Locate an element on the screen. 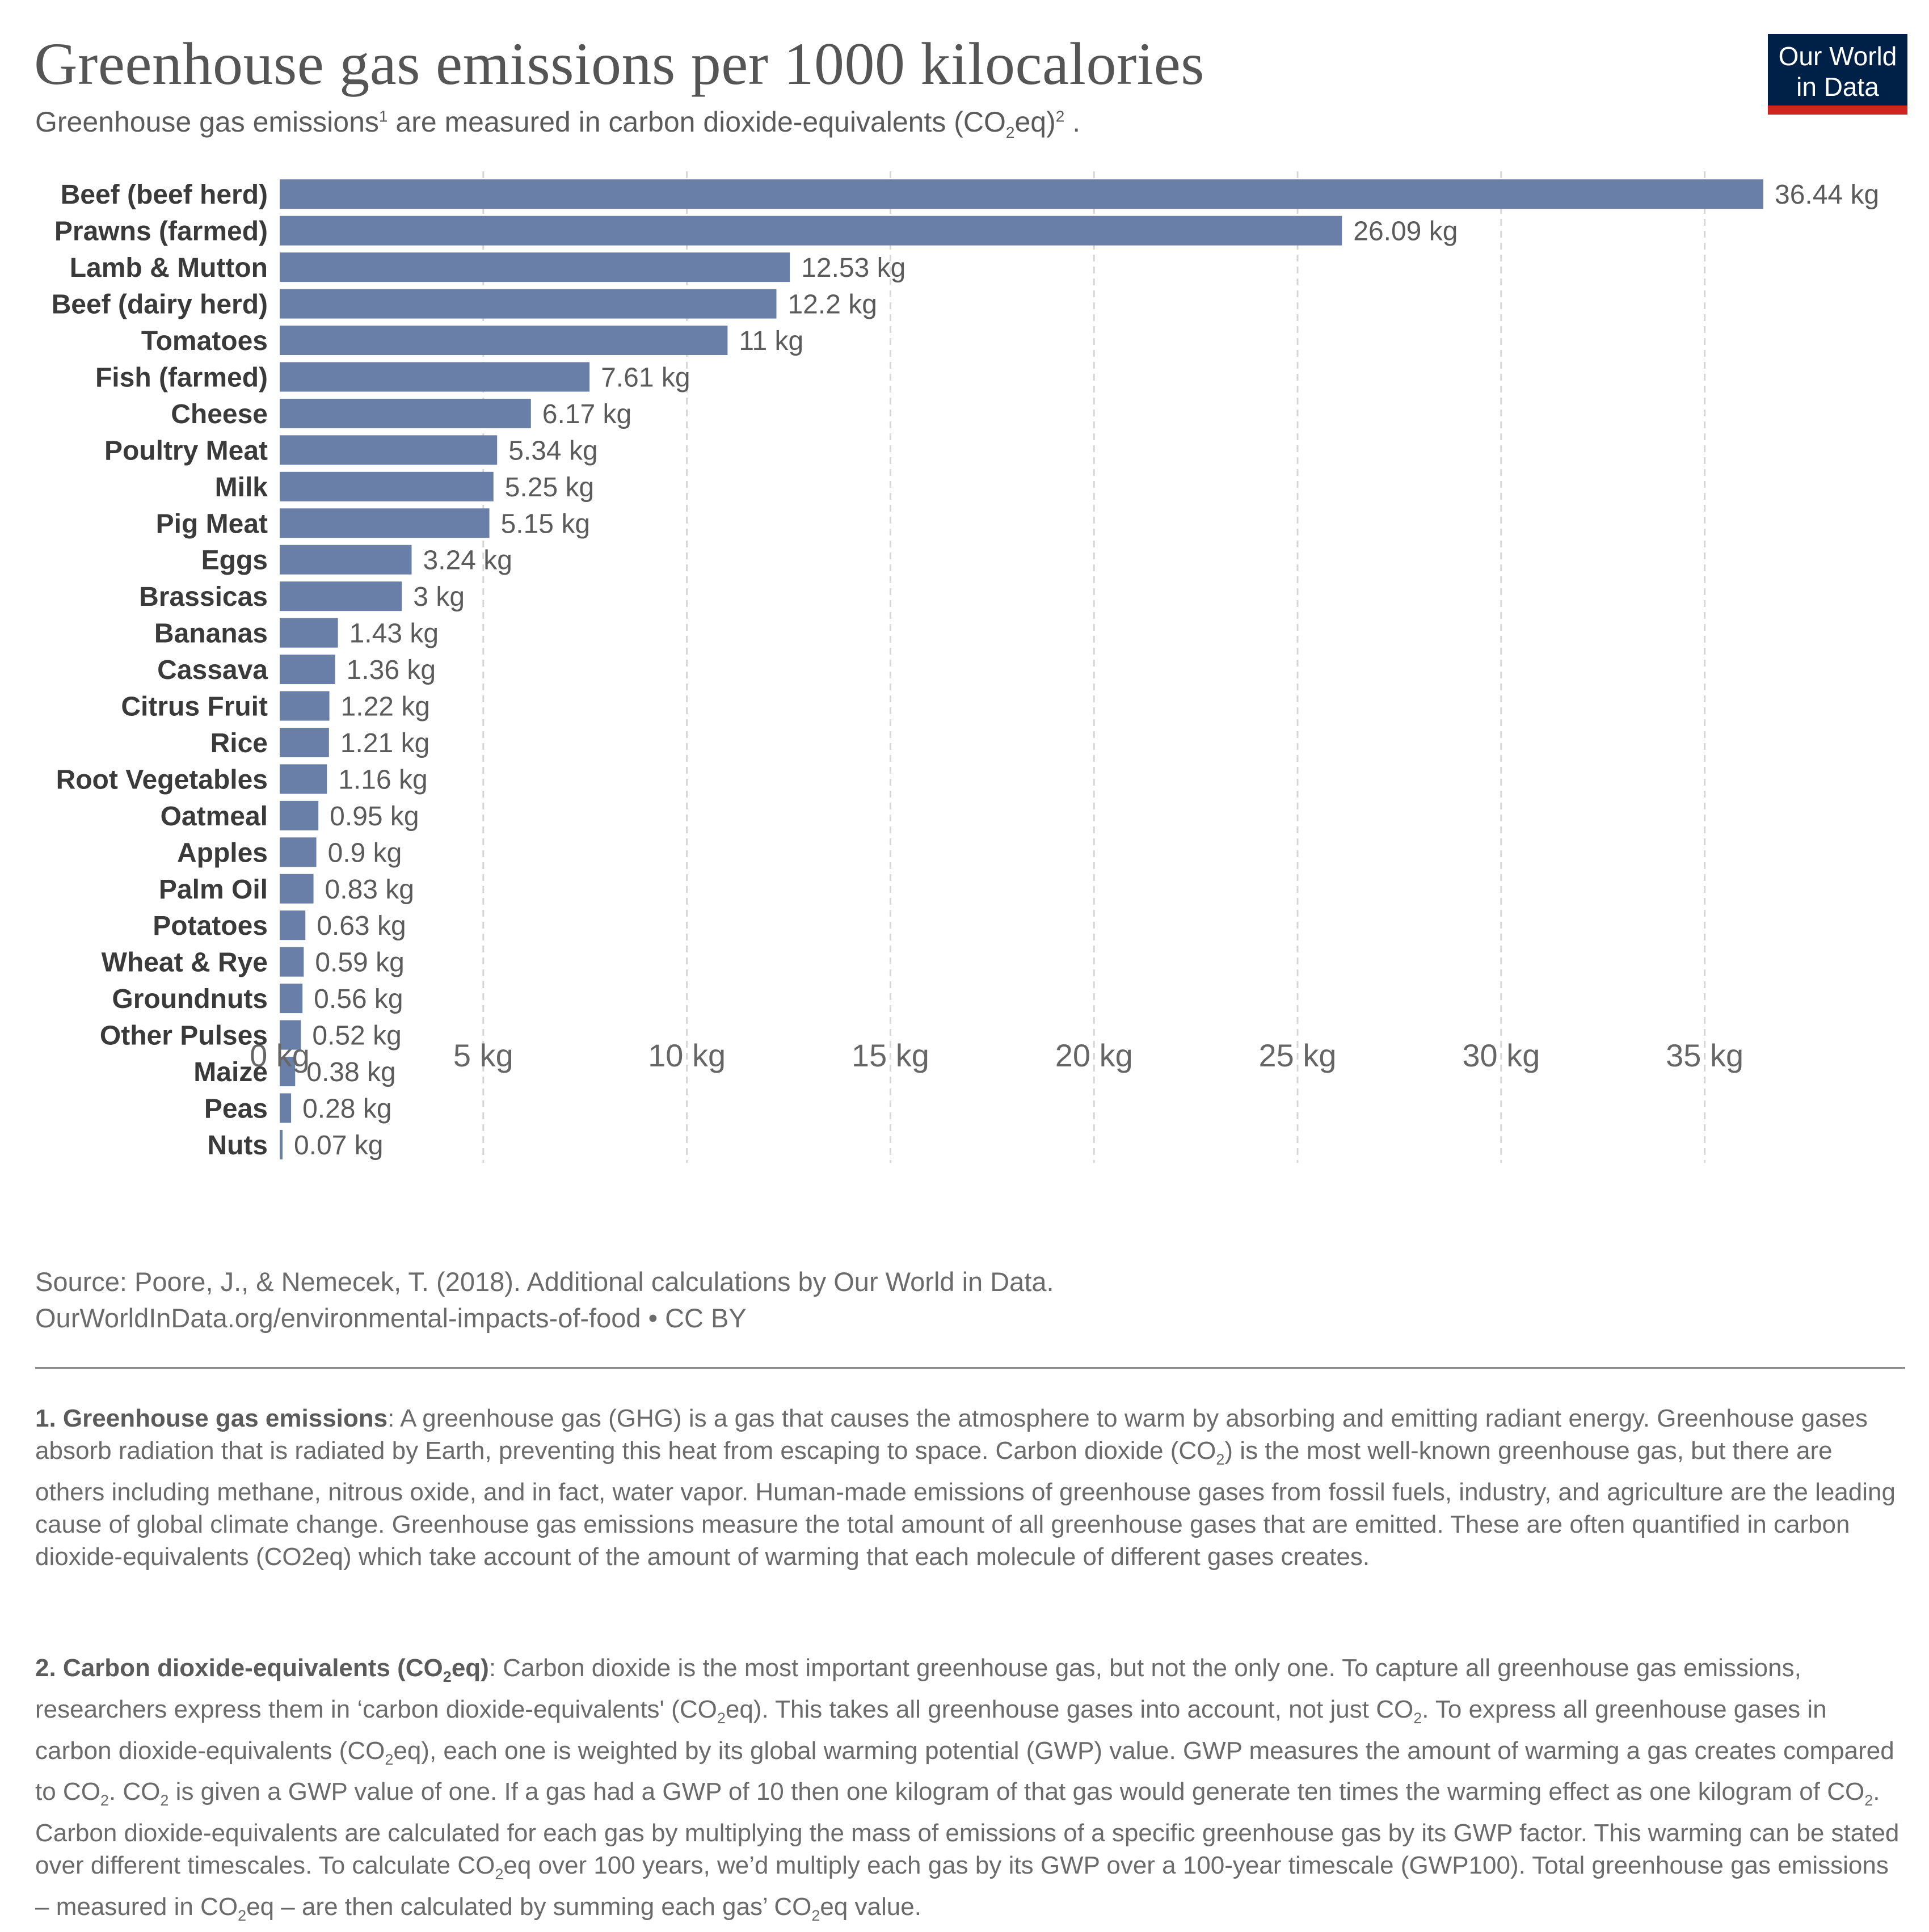 The width and height of the screenshot is (1929, 1932). value-label: 1.21 kg is located at coordinates (384, 743).